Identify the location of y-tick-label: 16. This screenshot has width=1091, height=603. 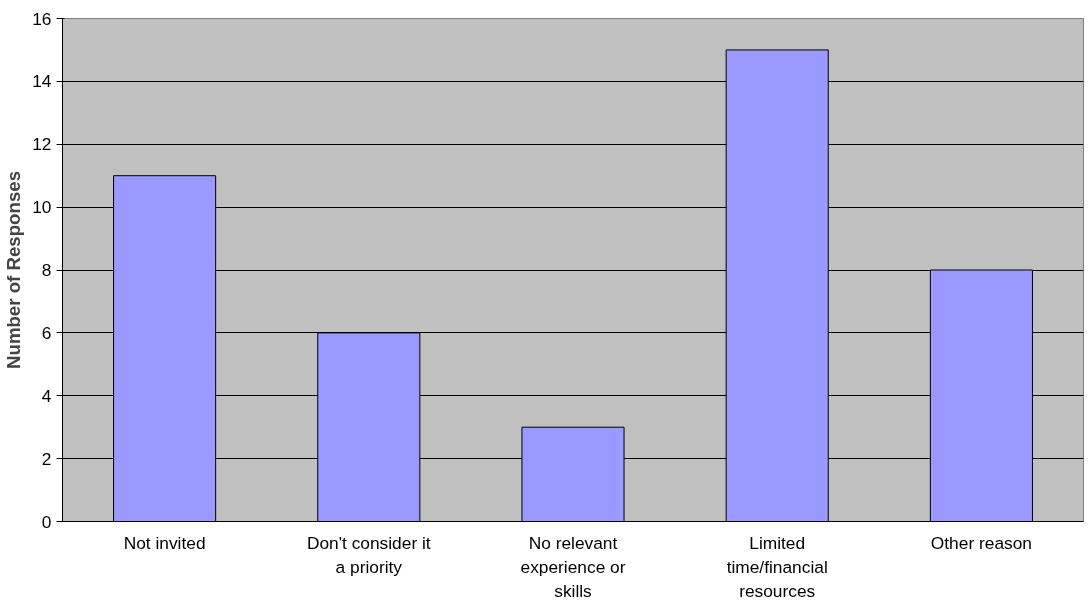
(42, 18).